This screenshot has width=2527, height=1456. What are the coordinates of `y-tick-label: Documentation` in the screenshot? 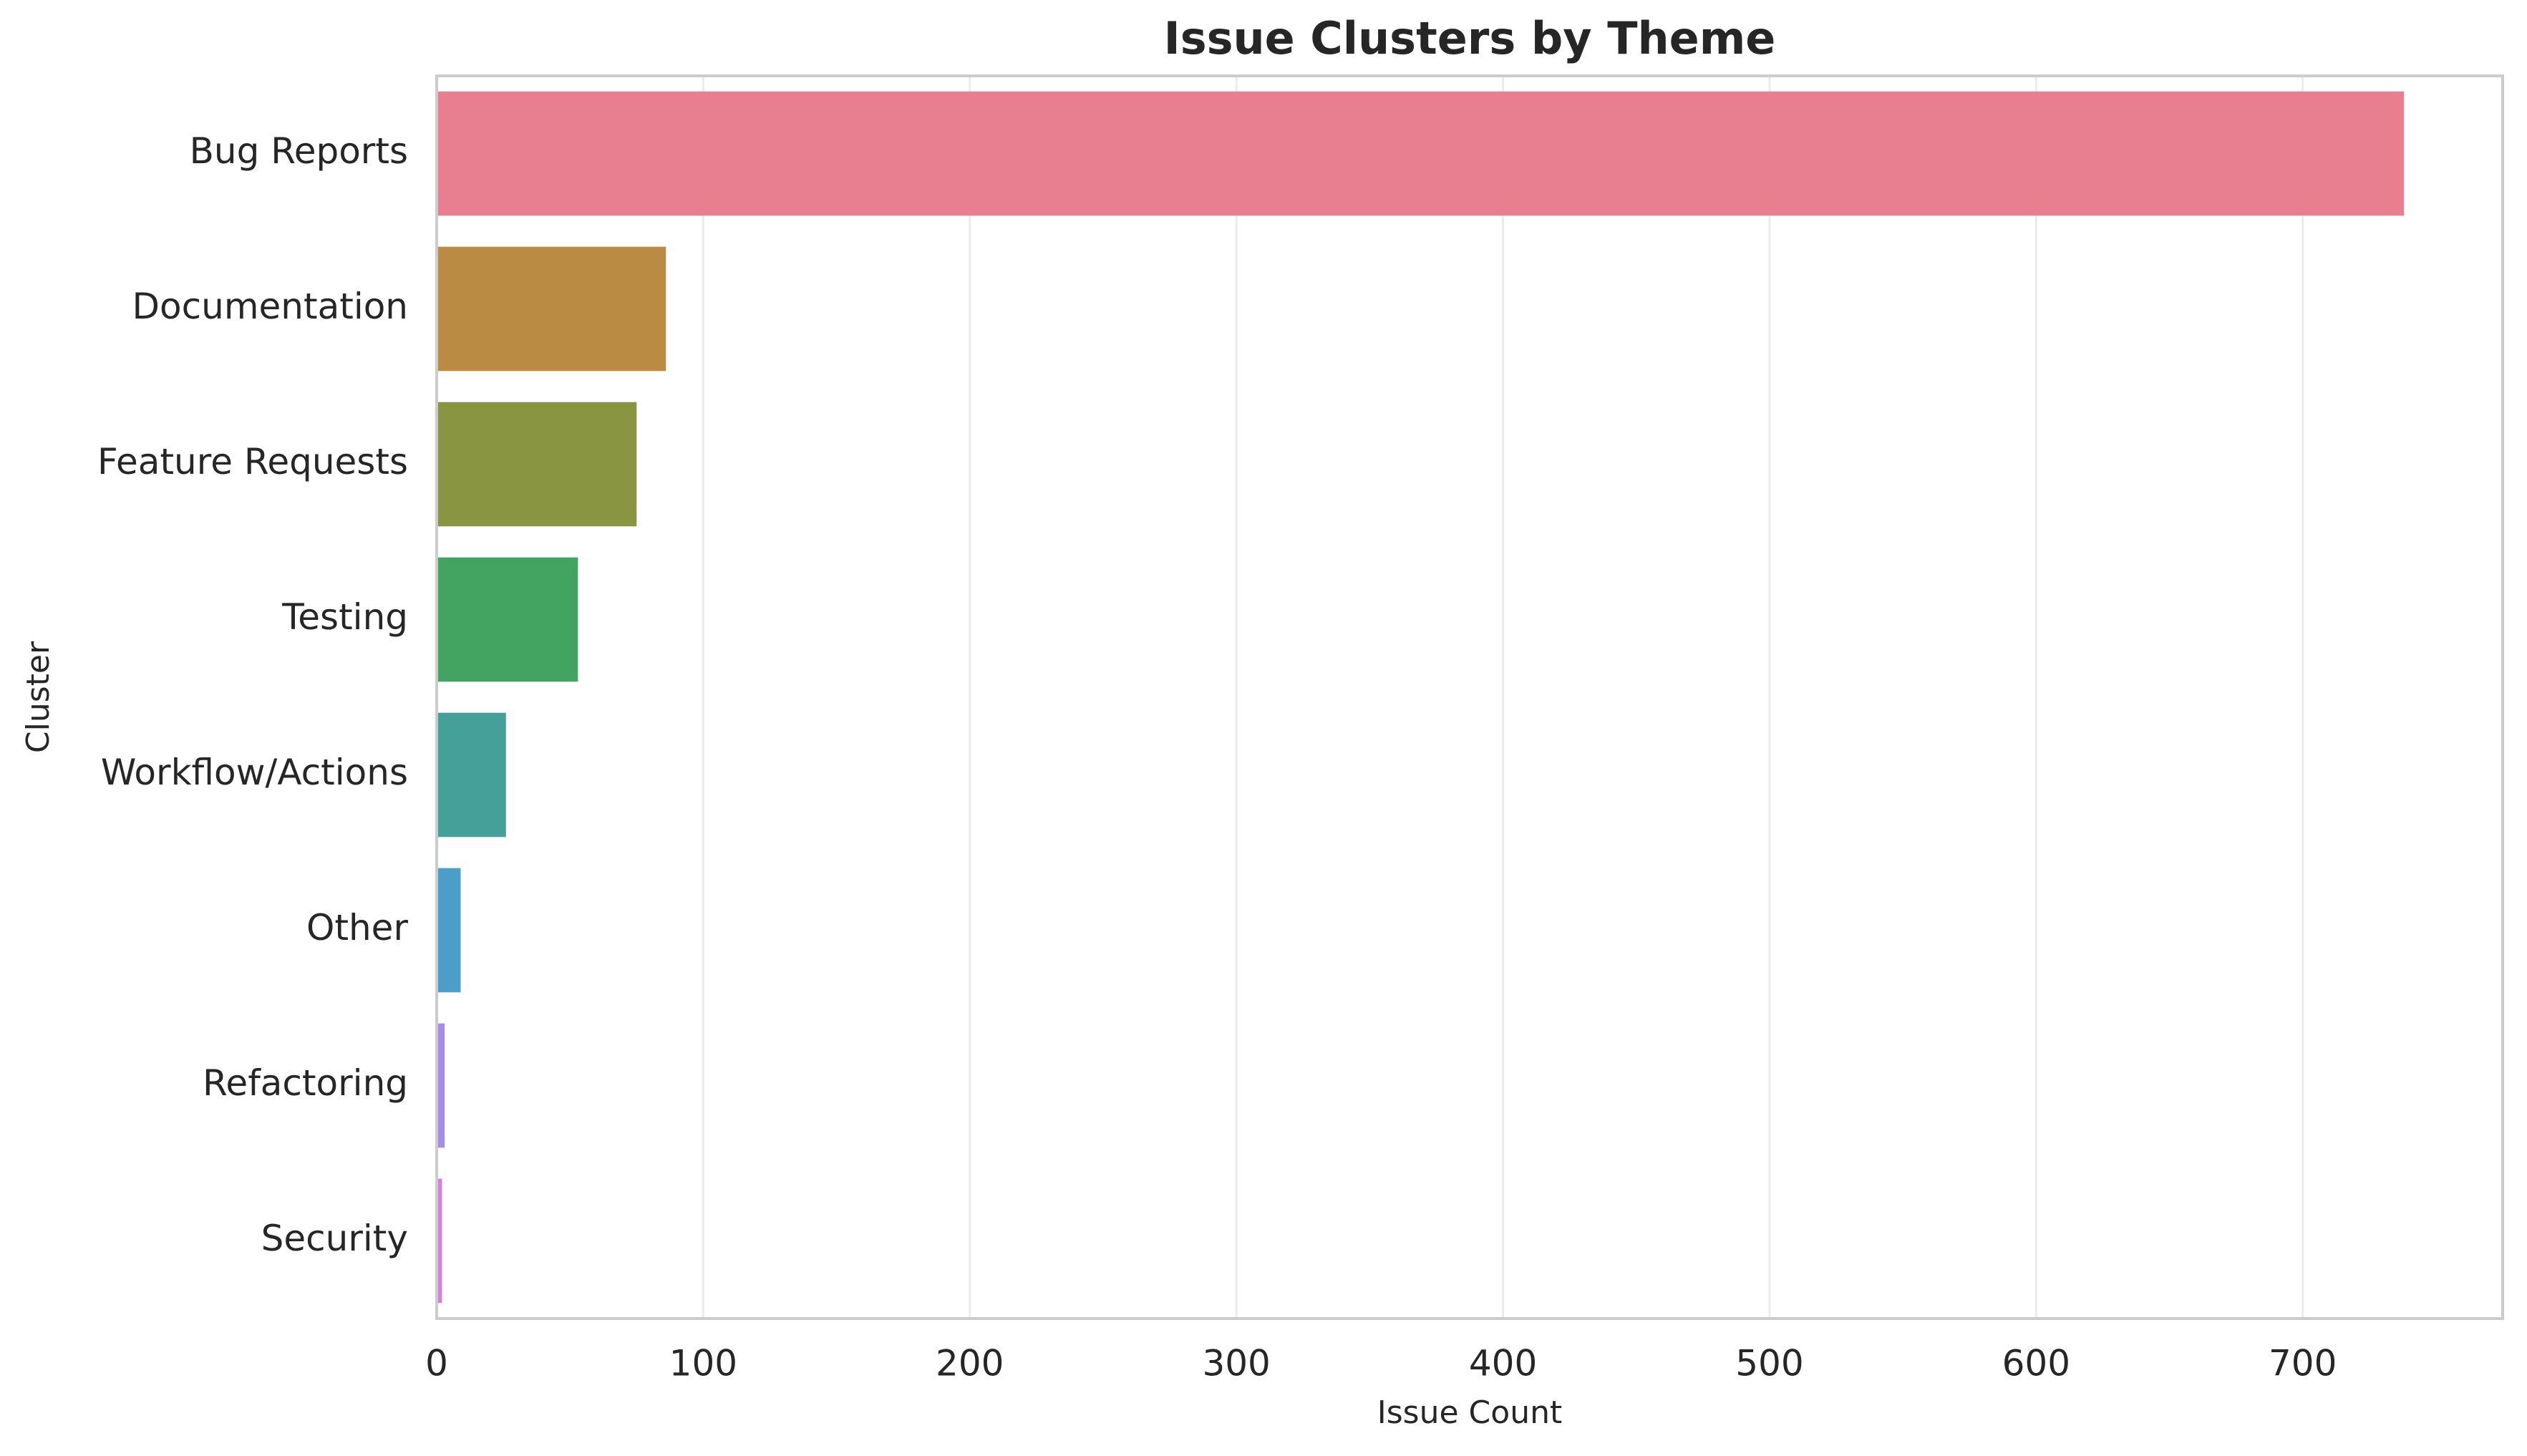 It's located at (270, 306).